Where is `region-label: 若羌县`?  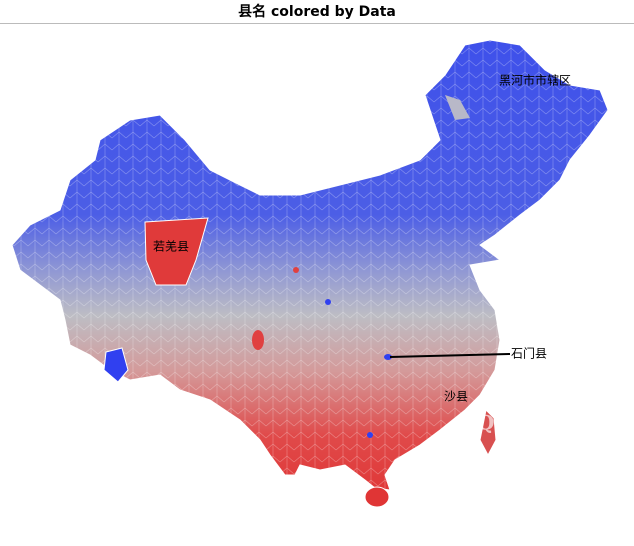
region-label: 若羌县 is located at coordinates (171, 247).